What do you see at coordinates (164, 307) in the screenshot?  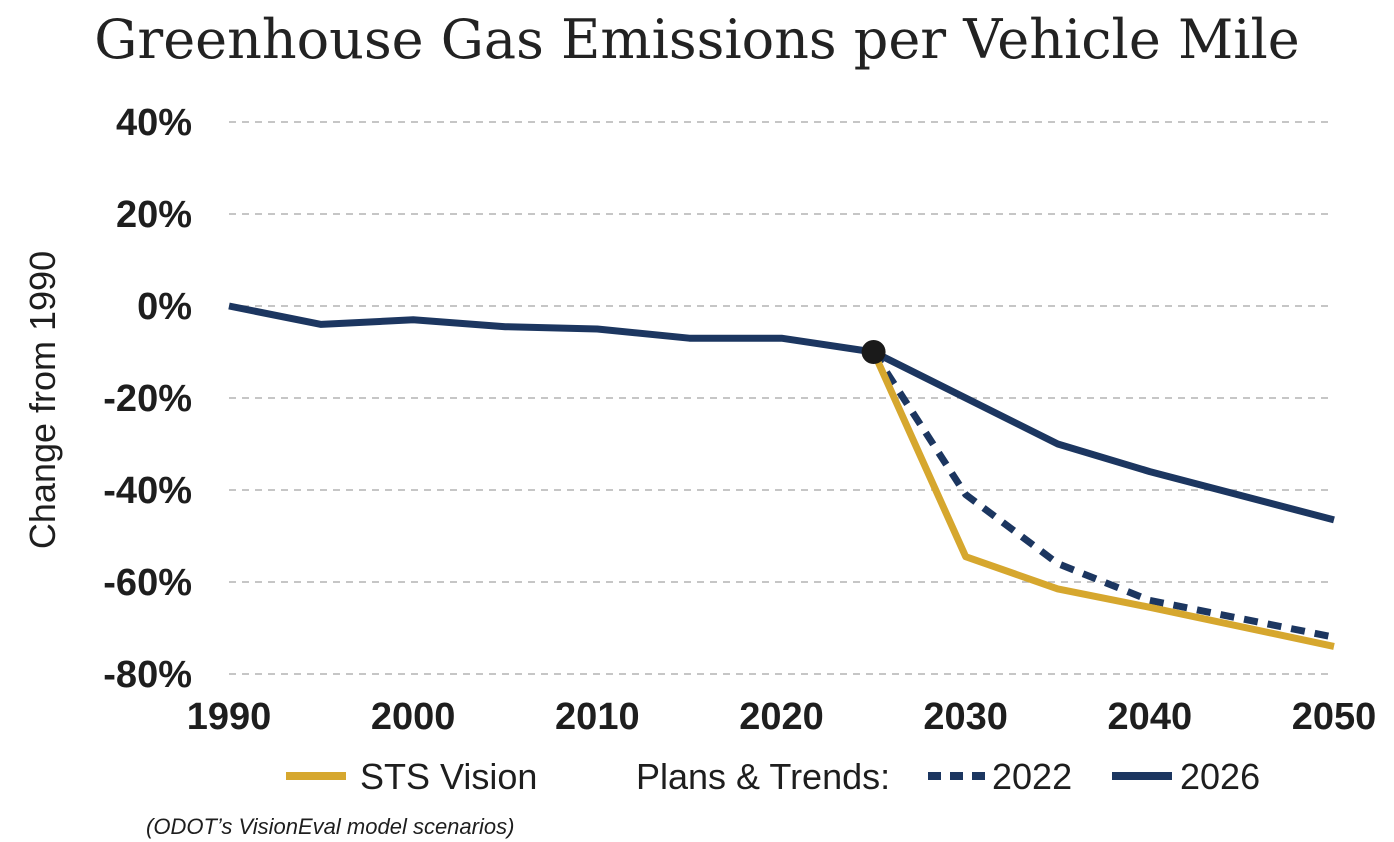 I see `y-tick-label: 0%` at bounding box center [164, 307].